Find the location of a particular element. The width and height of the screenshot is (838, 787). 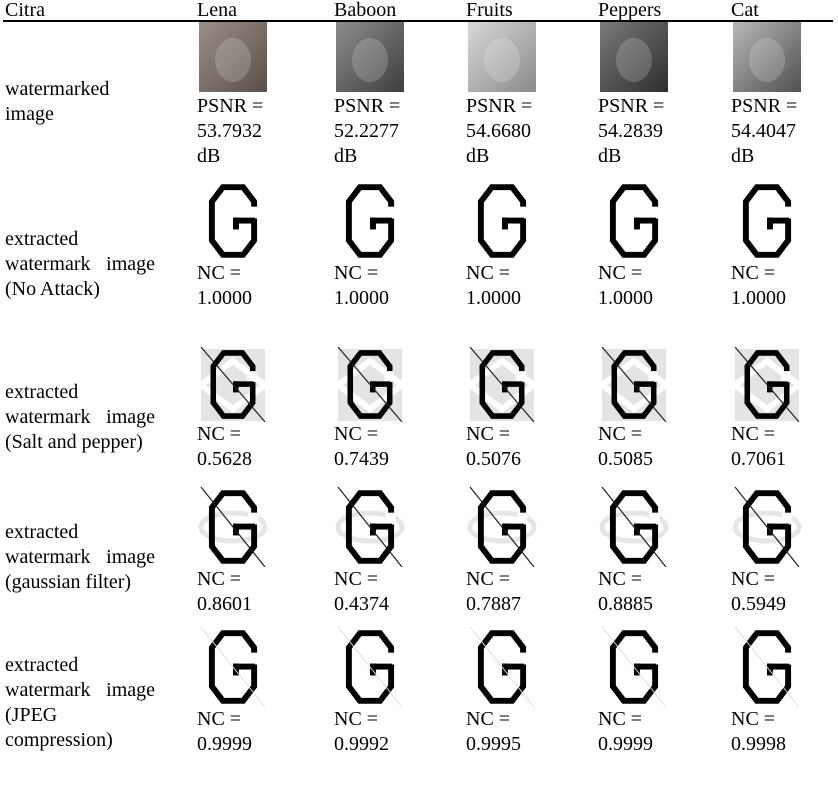

result-cell: PSNR = 53.7932 dB is located at coordinates (263, 101).